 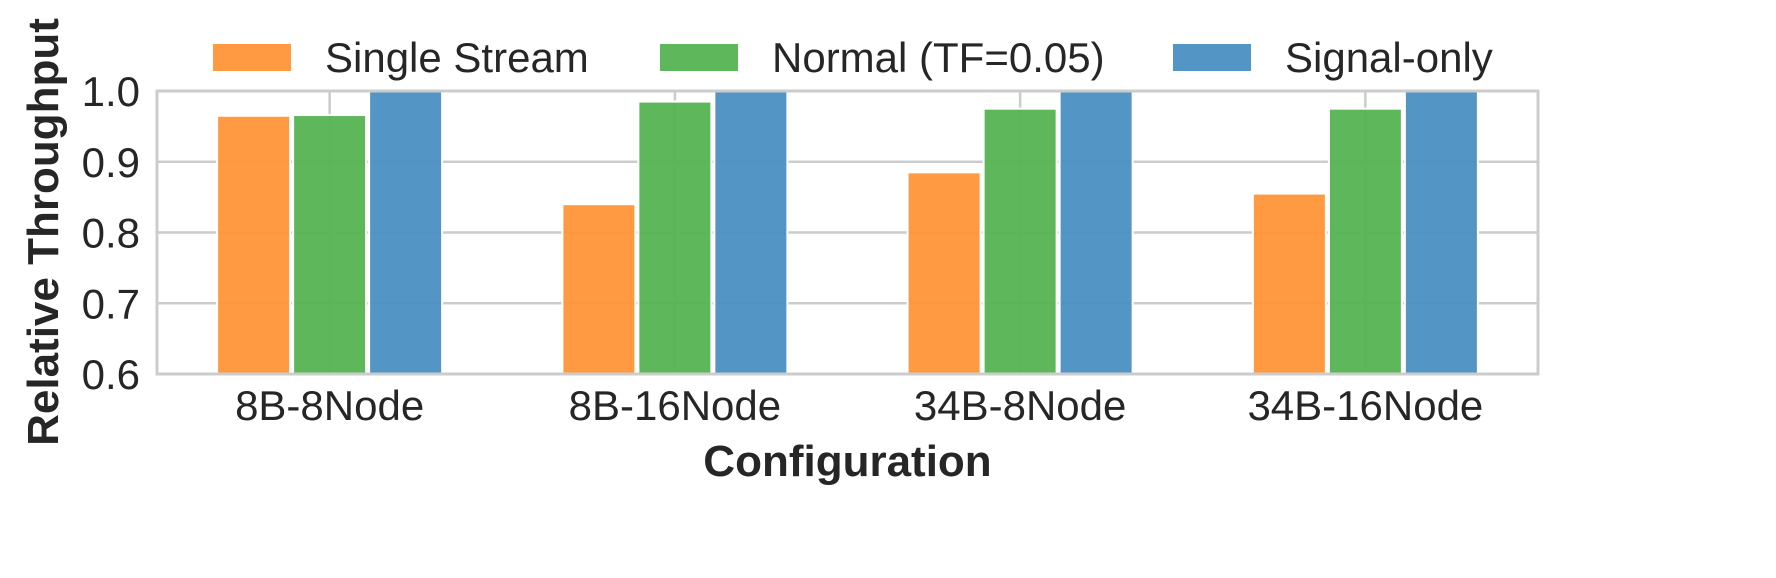 I want to click on x-tick-label: 8B-16Node, so click(x=675, y=405).